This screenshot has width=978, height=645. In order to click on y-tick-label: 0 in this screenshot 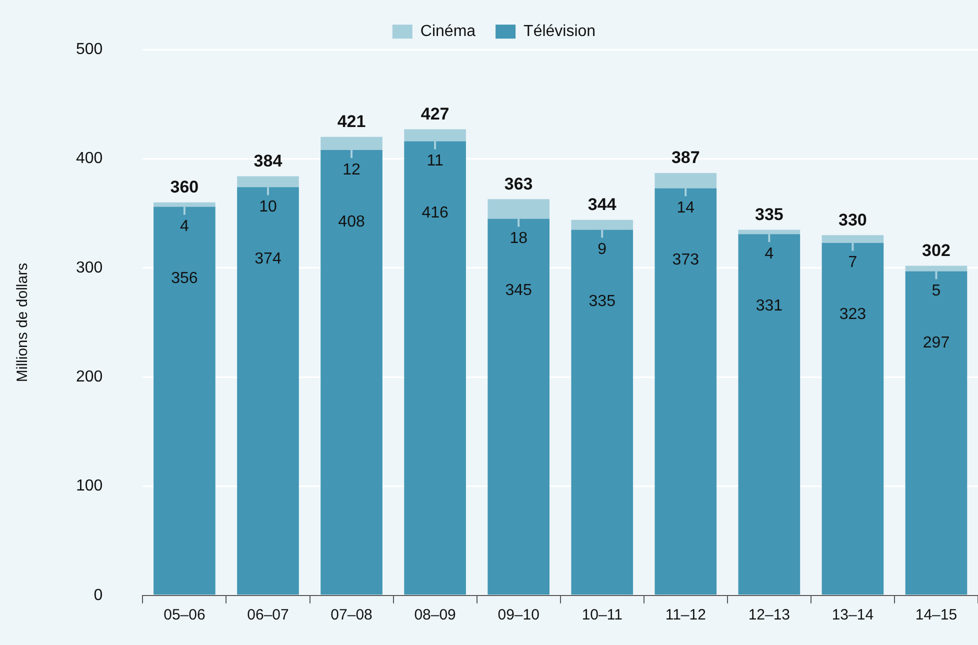, I will do `click(98, 595)`.